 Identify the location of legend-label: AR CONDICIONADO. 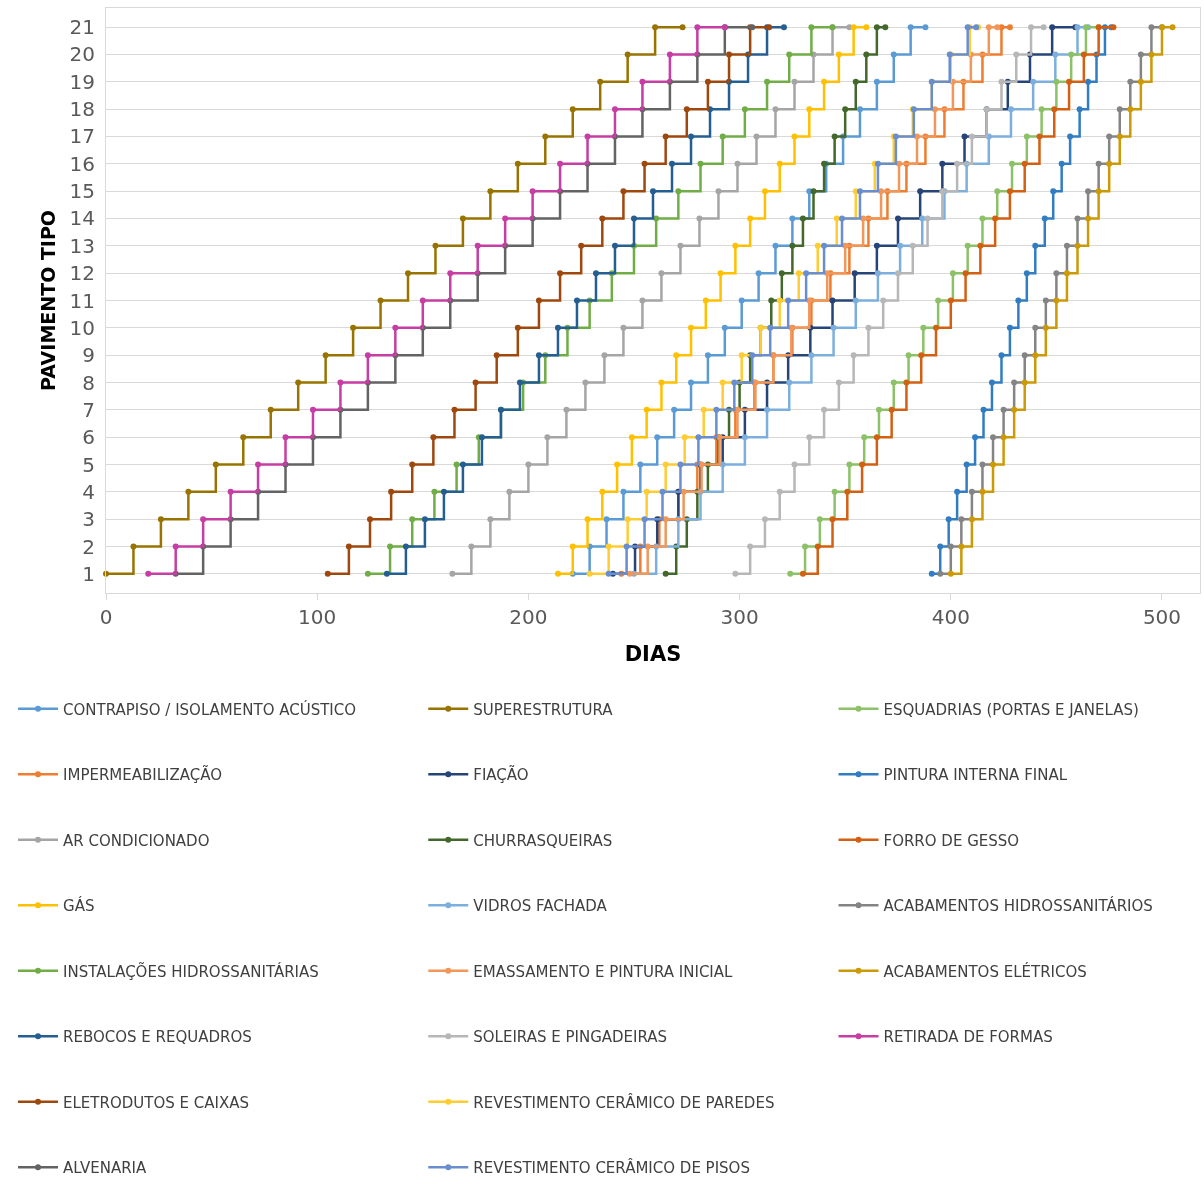
(136, 840).